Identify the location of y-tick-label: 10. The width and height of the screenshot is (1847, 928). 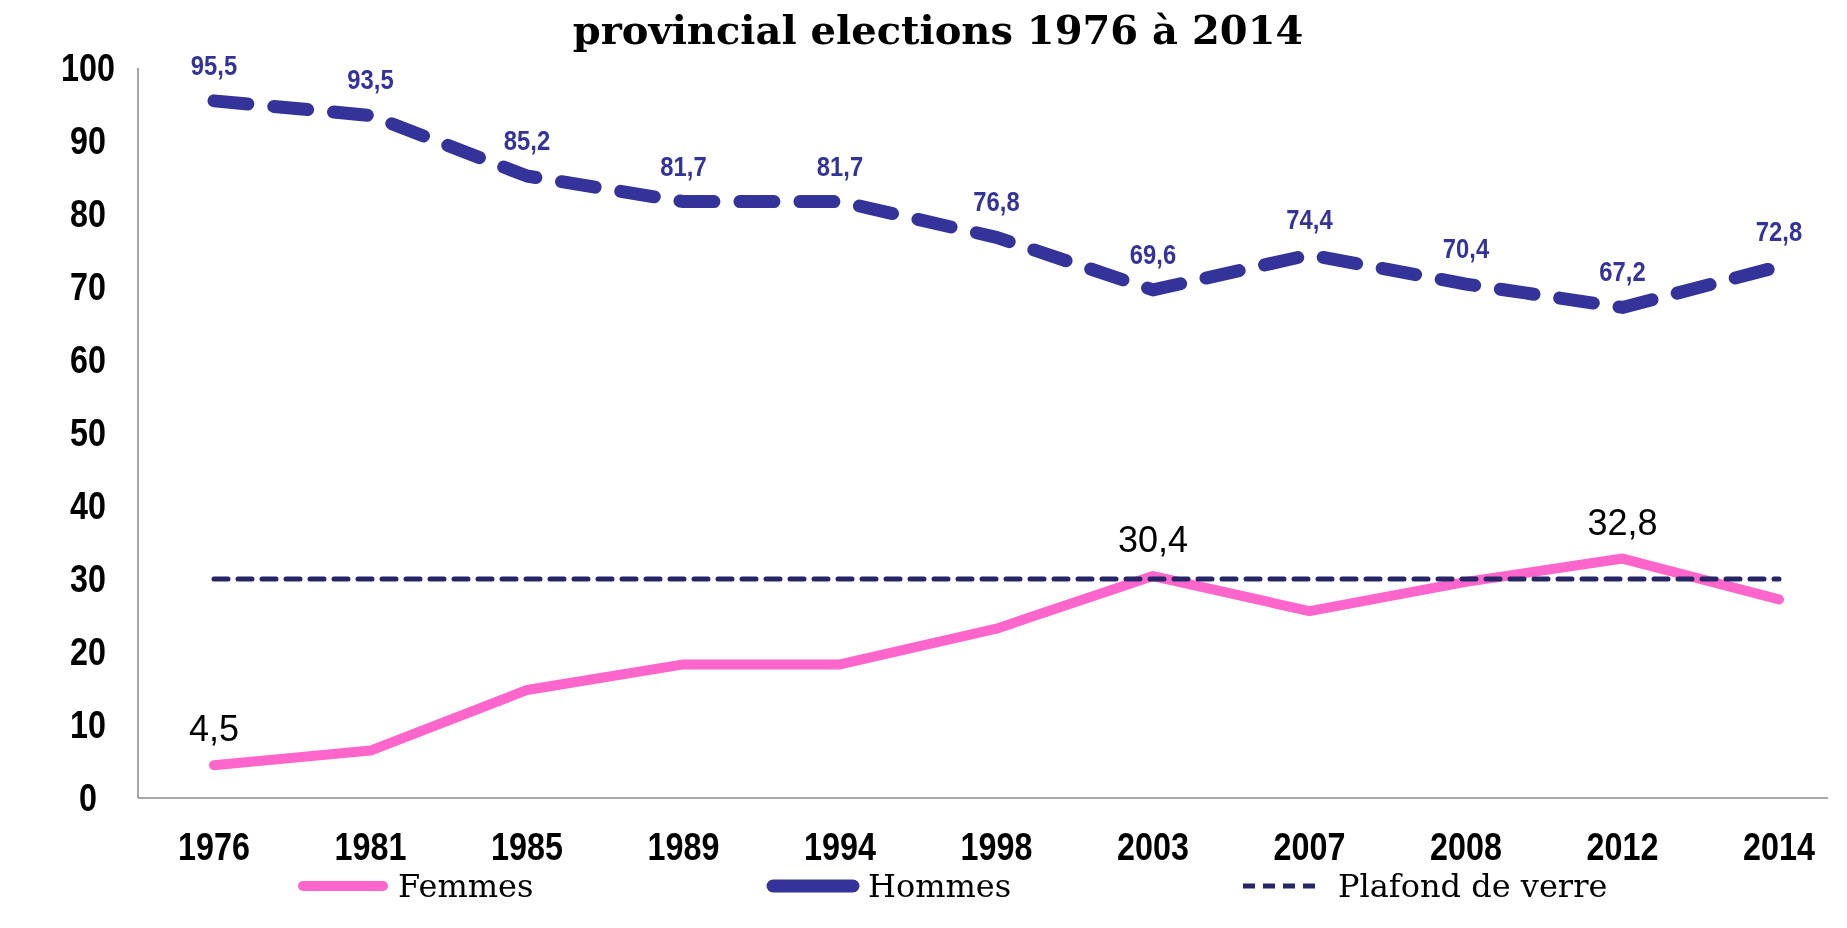
(88, 724).